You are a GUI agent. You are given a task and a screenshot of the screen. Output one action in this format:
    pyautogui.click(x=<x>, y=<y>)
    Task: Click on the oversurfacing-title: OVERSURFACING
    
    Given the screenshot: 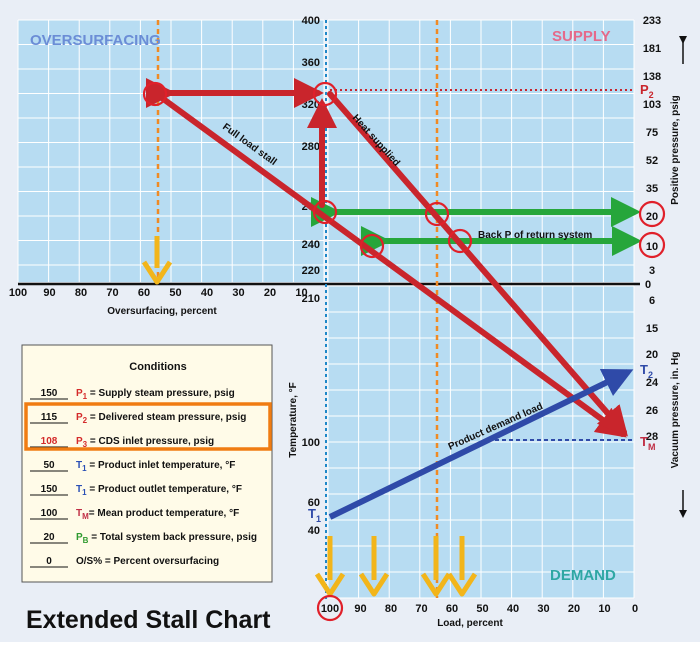 What is the action you would take?
    pyautogui.click(x=95, y=40)
    